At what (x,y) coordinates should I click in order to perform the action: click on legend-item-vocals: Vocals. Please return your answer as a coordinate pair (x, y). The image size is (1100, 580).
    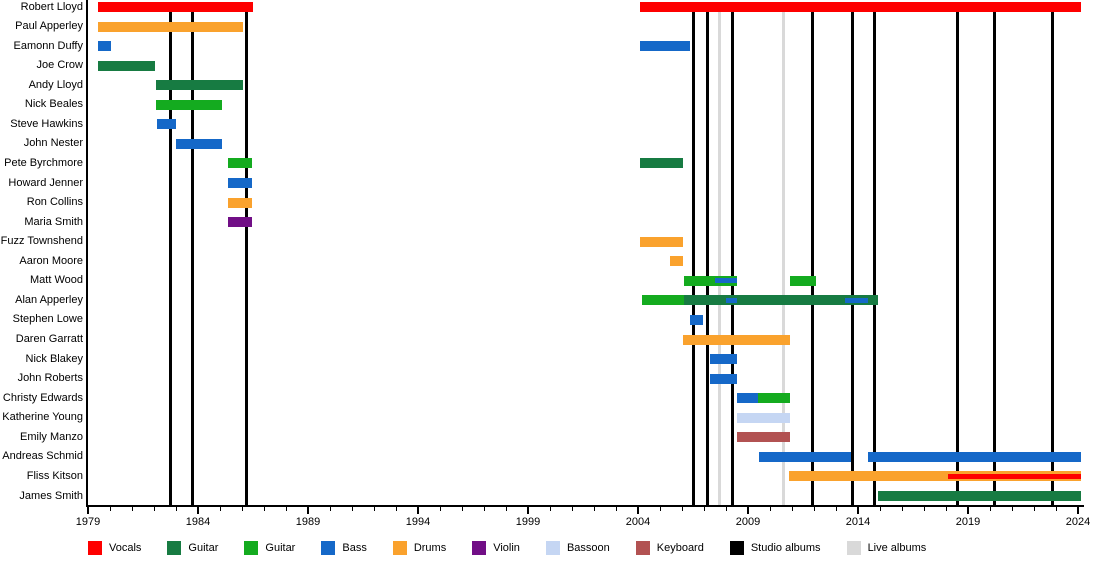
    Looking at the image, I should click on (114, 548).